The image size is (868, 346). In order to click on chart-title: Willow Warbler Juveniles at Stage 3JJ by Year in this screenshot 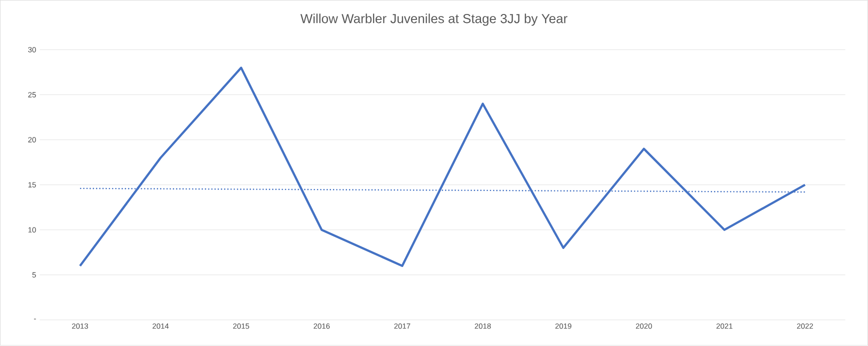, I will do `click(434, 20)`.